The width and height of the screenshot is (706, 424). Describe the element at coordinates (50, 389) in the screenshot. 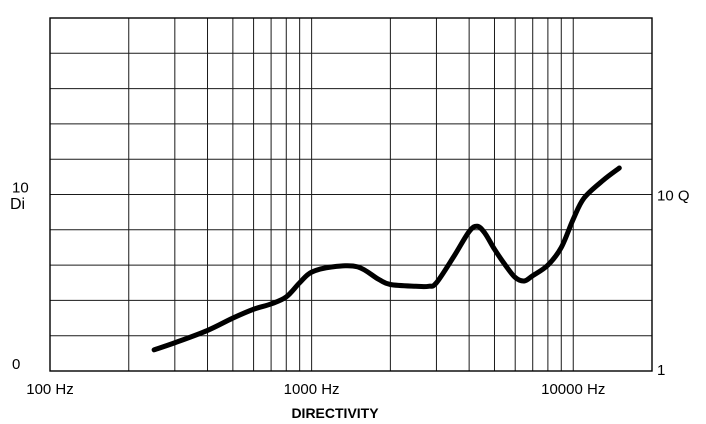

I see `x-tick-label: 100 Hz` at that location.